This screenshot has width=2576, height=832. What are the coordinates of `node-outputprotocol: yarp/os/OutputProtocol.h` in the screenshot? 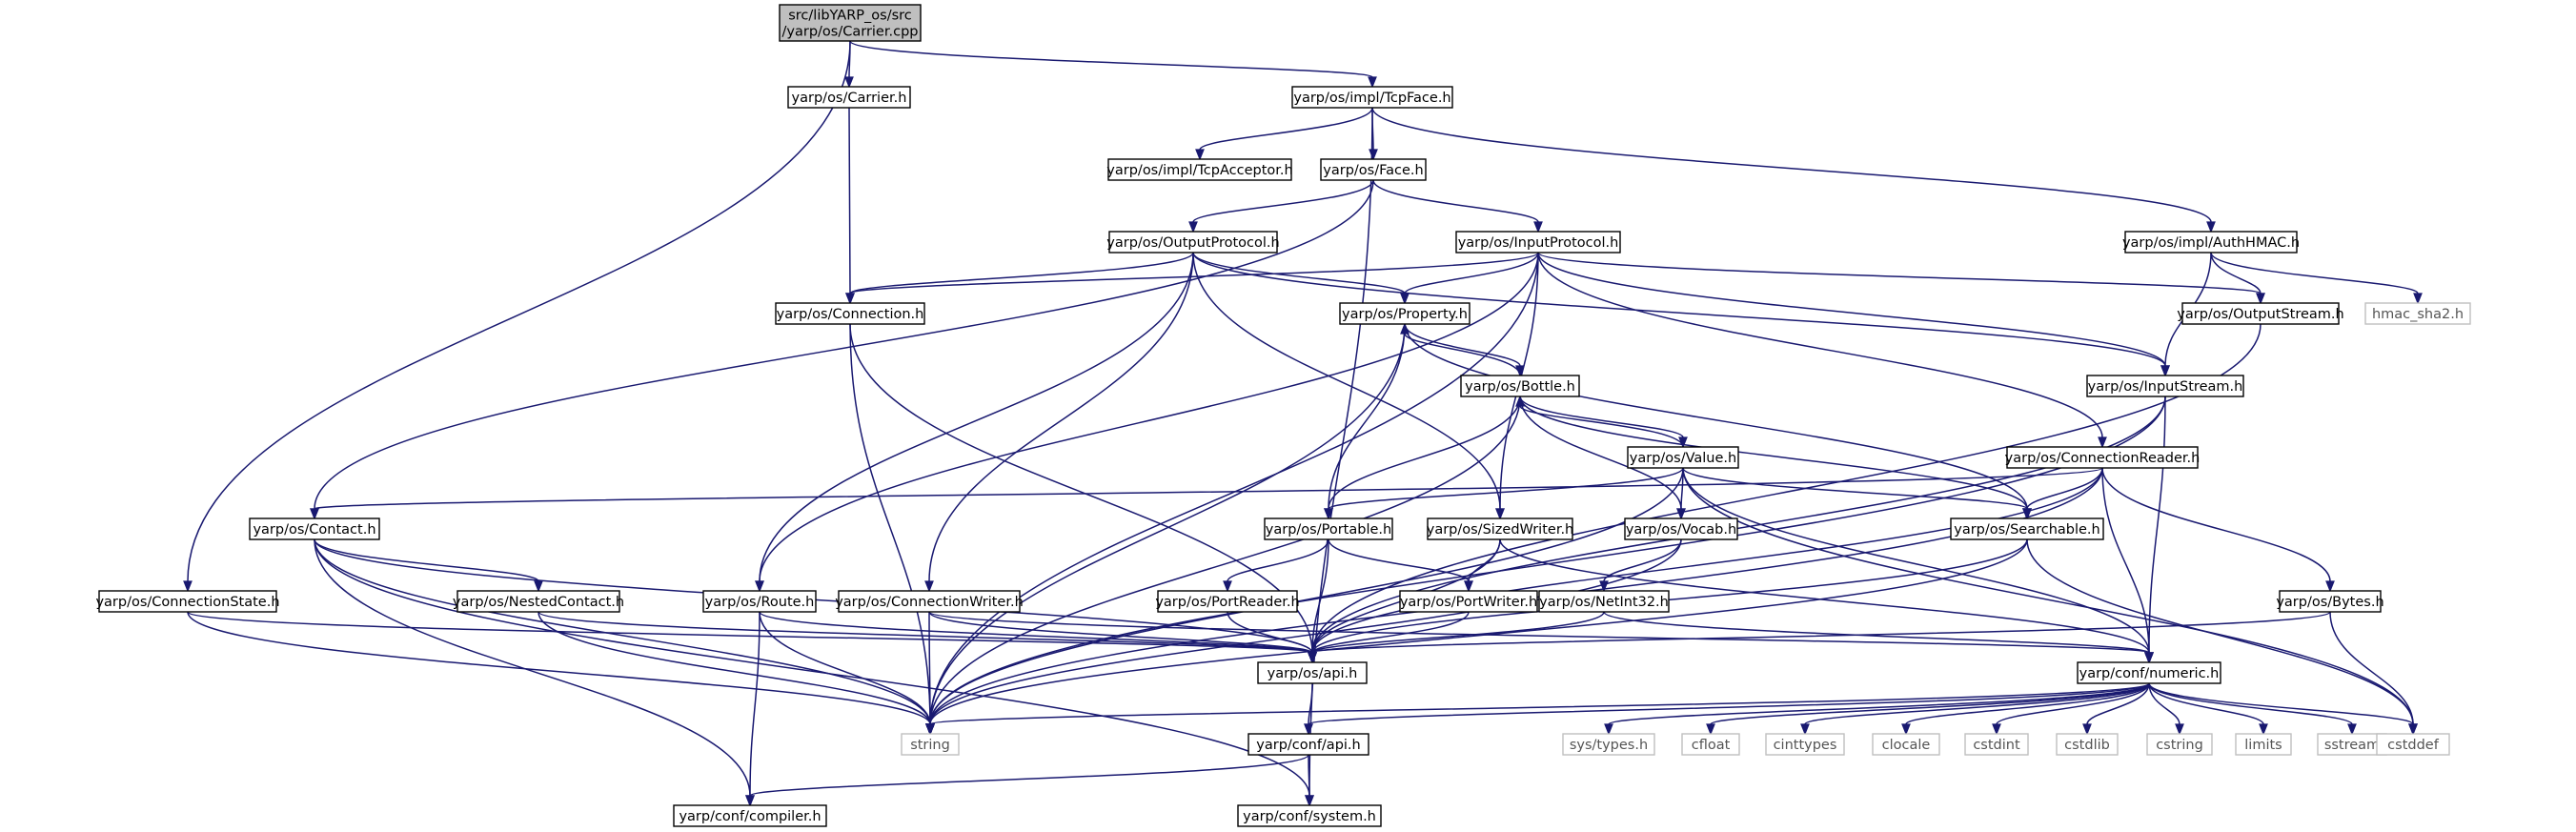 It's located at (1193, 242).